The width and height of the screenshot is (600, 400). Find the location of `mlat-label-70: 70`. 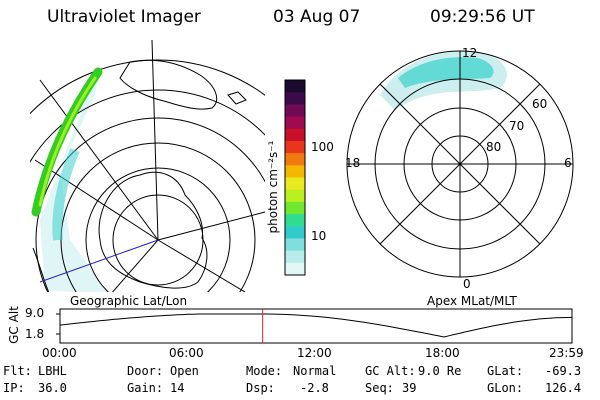

mlat-label-70: 70 is located at coordinates (517, 126).